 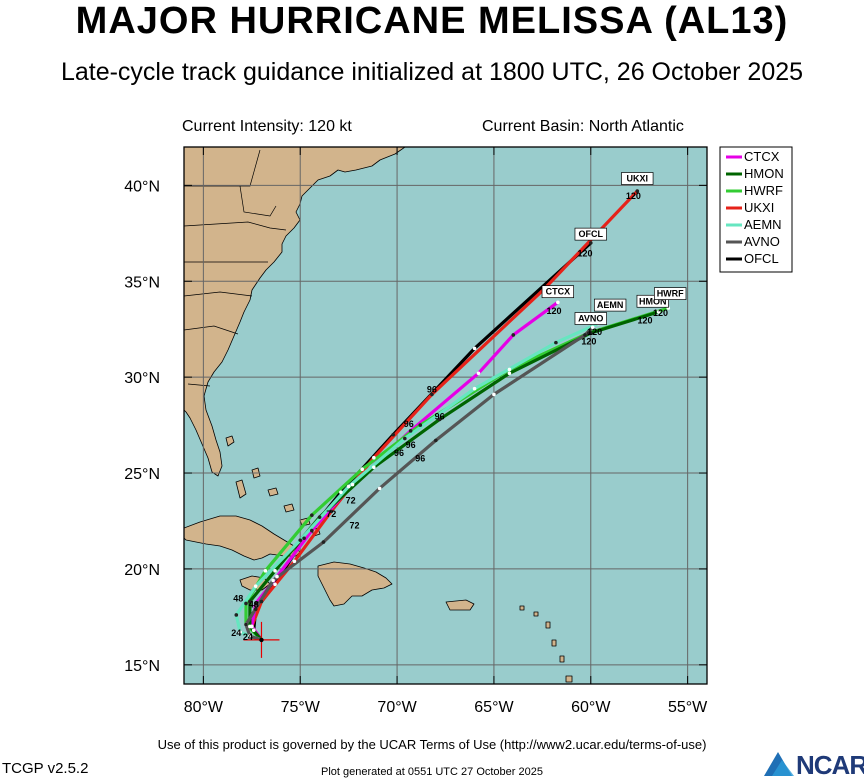 I want to click on model-label: AVNO, so click(x=590, y=319).